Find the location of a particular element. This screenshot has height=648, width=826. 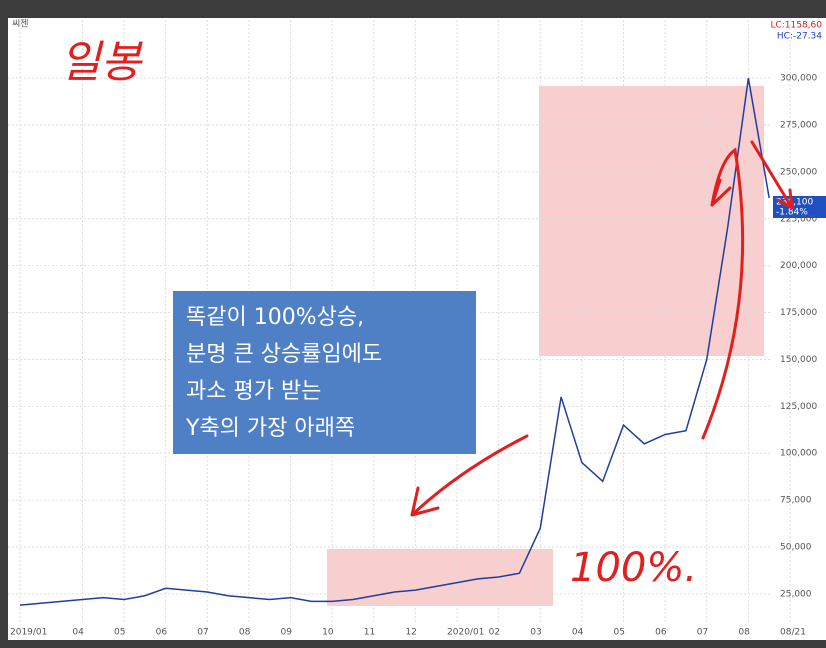

price-tag-text: -1.84% is located at coordinates (792, 213).